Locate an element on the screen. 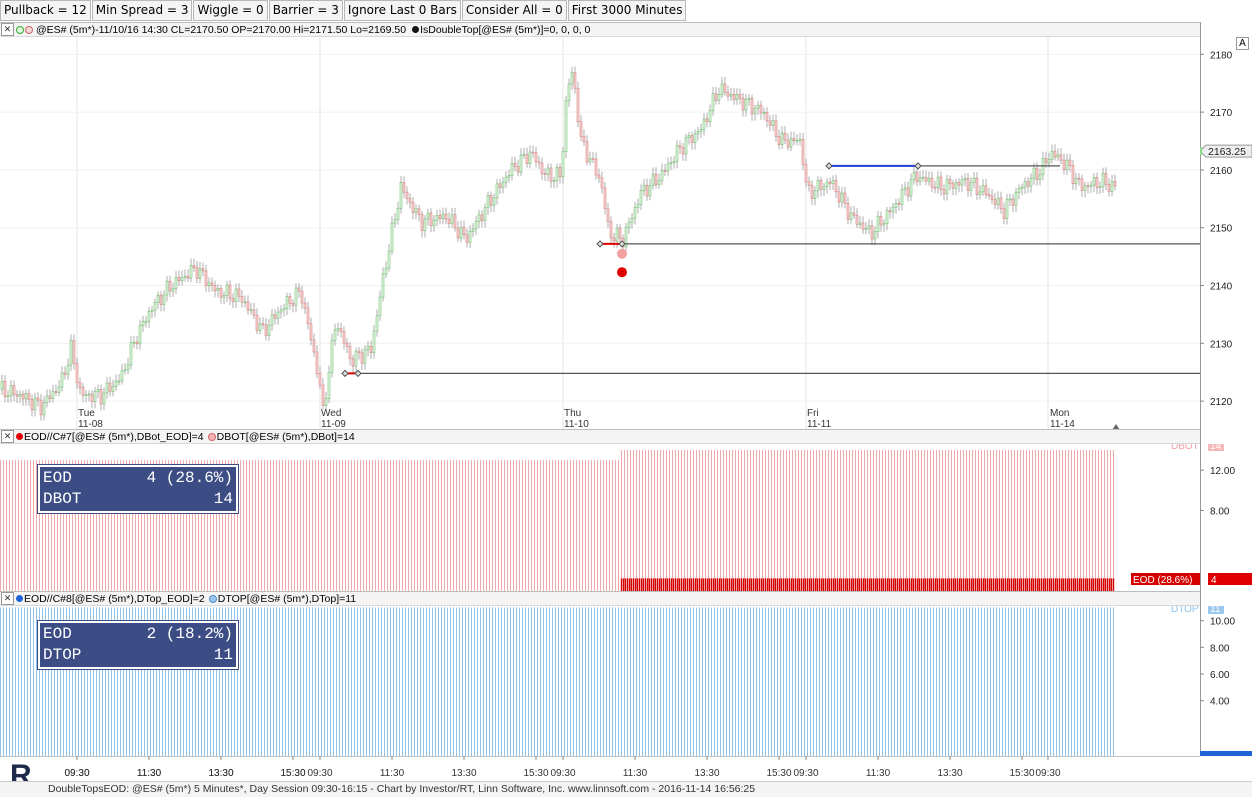 The image size is (1252, 797). toolbar-param-0: Pullback = 12 is located at coordinates (45, 10).